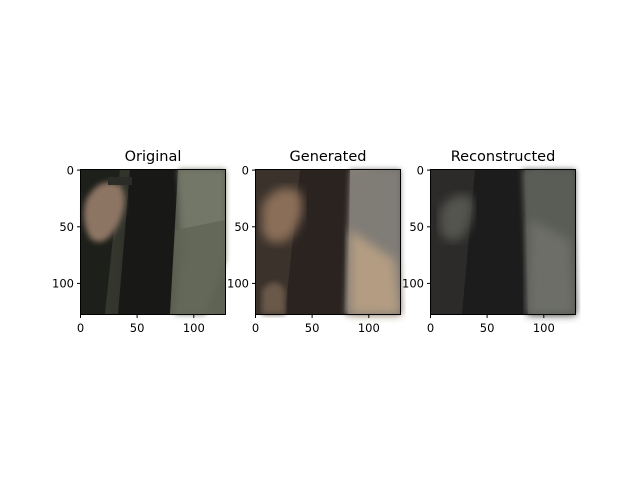 This screenshot has width=640, height=480. I want to click on axes-frame-generated, so click(328, 242).